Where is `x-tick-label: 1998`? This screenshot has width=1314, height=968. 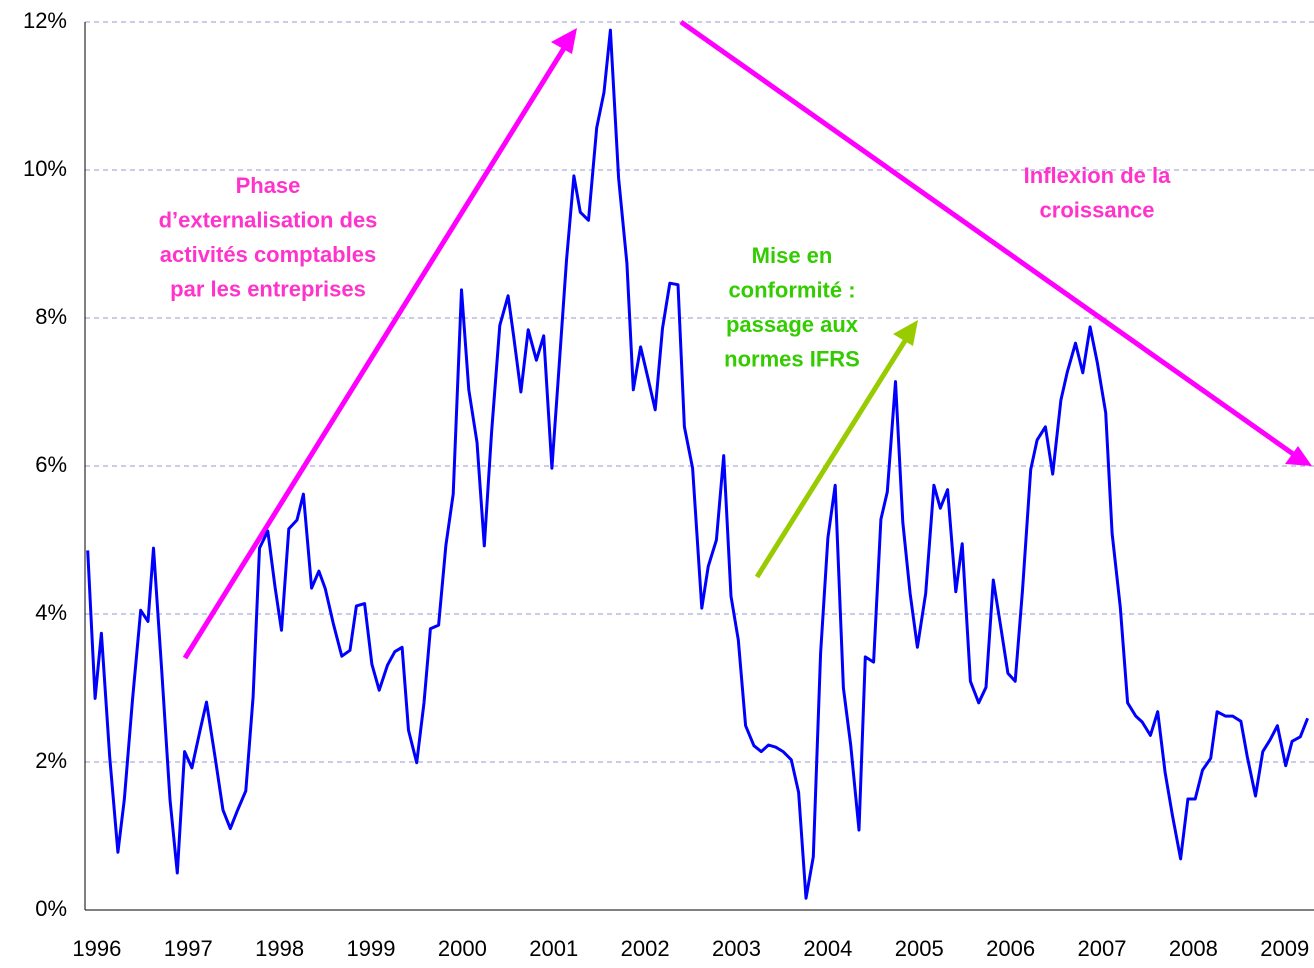
x-tick-label: 1998 is located at coordinates (279, 948).